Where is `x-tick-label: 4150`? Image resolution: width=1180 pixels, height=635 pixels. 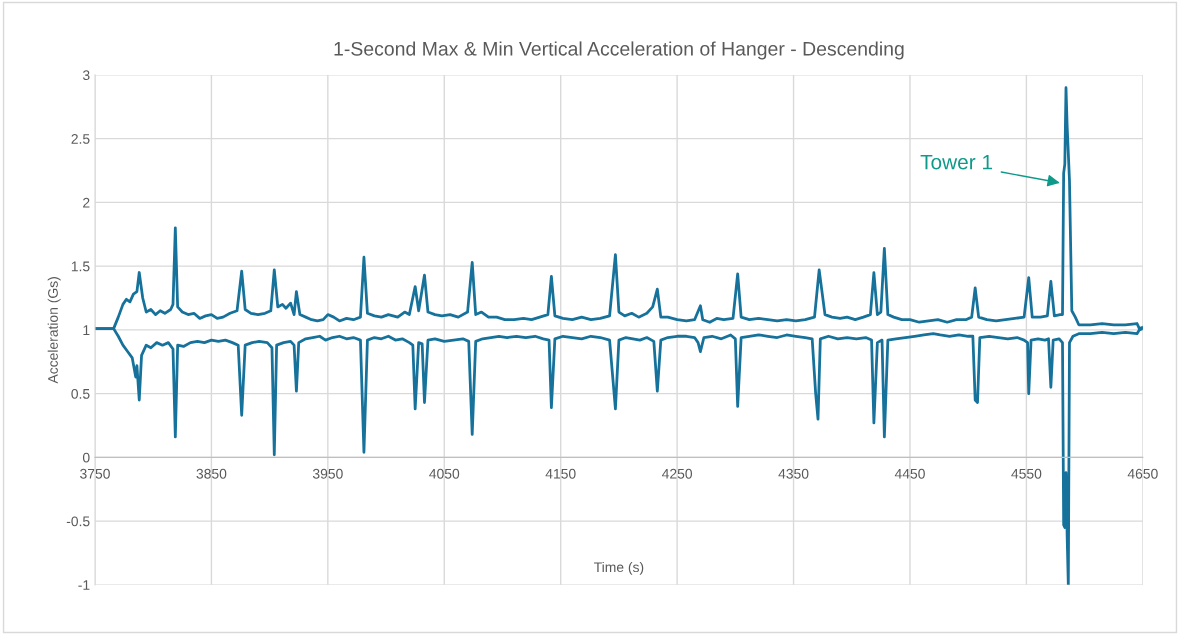
x-tick-label: 4150 is located at coordinates (560, 473).